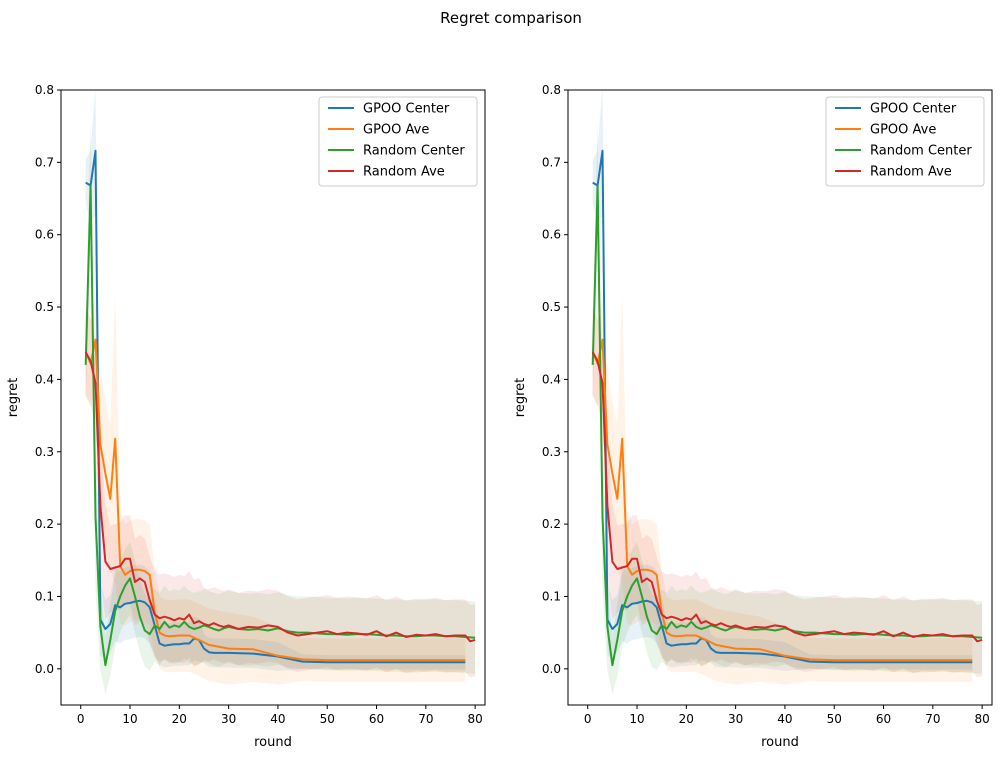 The image size is (1001, 759). Describe the element at coordinates (511, 18) in the screenshot. I see `figure-title: Regret comparison` at that location.